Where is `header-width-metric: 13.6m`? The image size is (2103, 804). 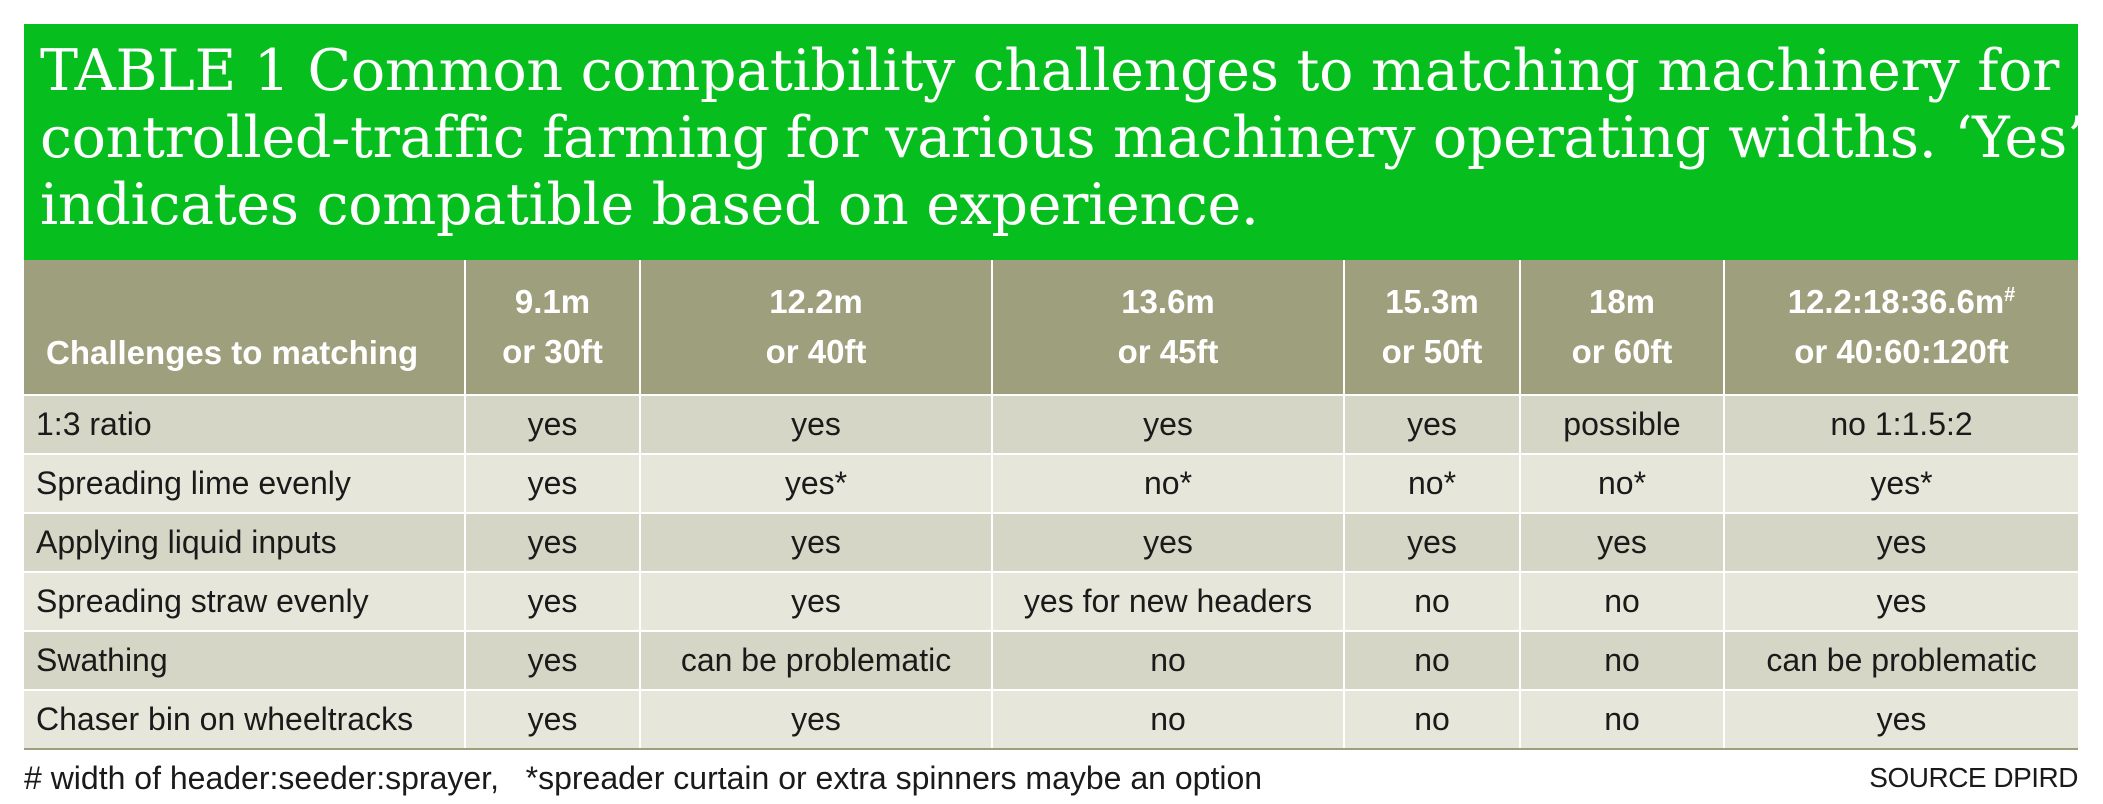 header-width-metric: 13.6m is located at coordinates (1168, 301).